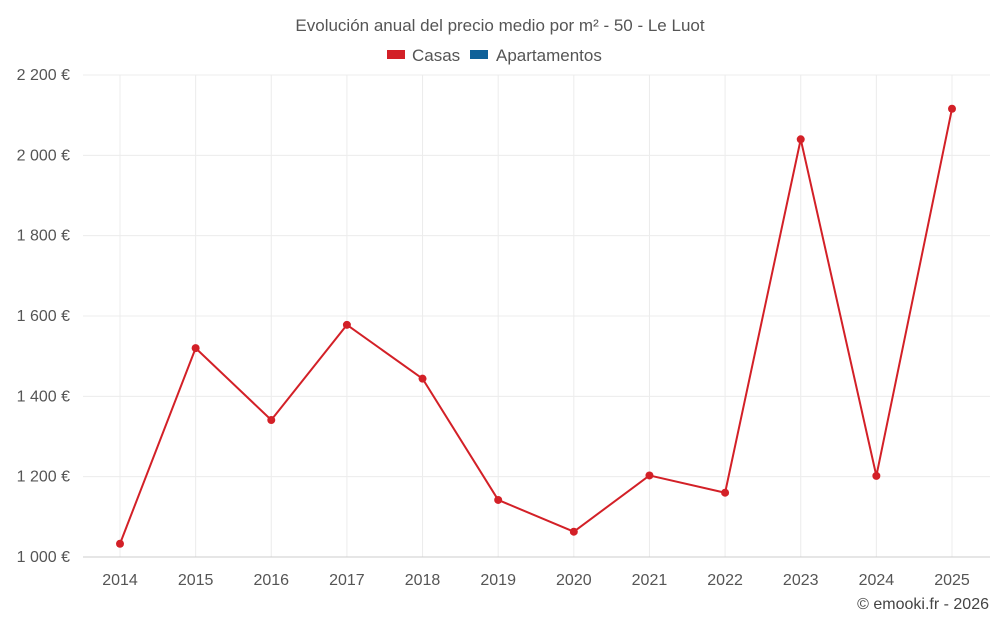 The height and width of the screenshot is (625, 1000). Describe the element at coordinates (725, 492) in the screenshot. I see `data-point-2022` at that location.